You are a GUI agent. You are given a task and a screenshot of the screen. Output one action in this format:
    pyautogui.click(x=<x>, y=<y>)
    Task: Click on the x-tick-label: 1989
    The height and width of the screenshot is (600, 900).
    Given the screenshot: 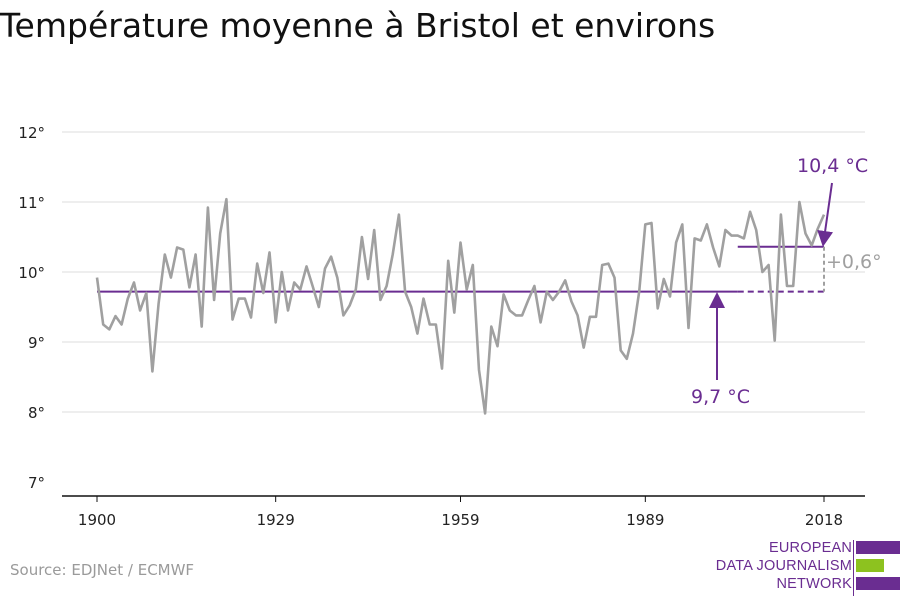 What is the action you would take?
    pyautogui.click(x=645, y=520)
    